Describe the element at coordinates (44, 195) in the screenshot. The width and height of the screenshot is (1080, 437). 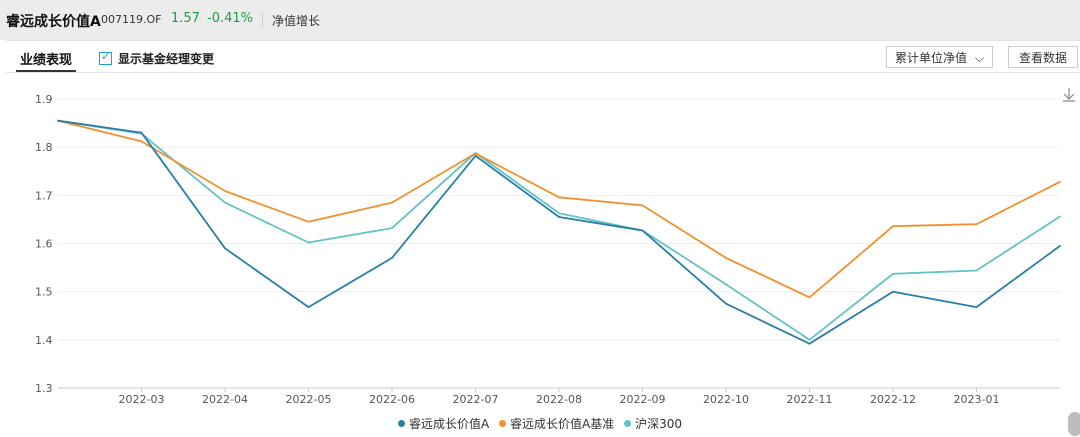
I see `y-tick-label: 1.7` at that location.